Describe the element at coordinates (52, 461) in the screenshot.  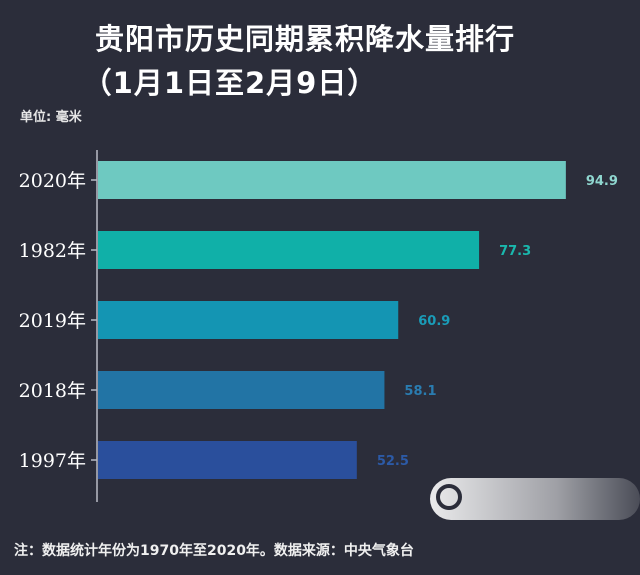
I see `category-label: 1997年` at that location.